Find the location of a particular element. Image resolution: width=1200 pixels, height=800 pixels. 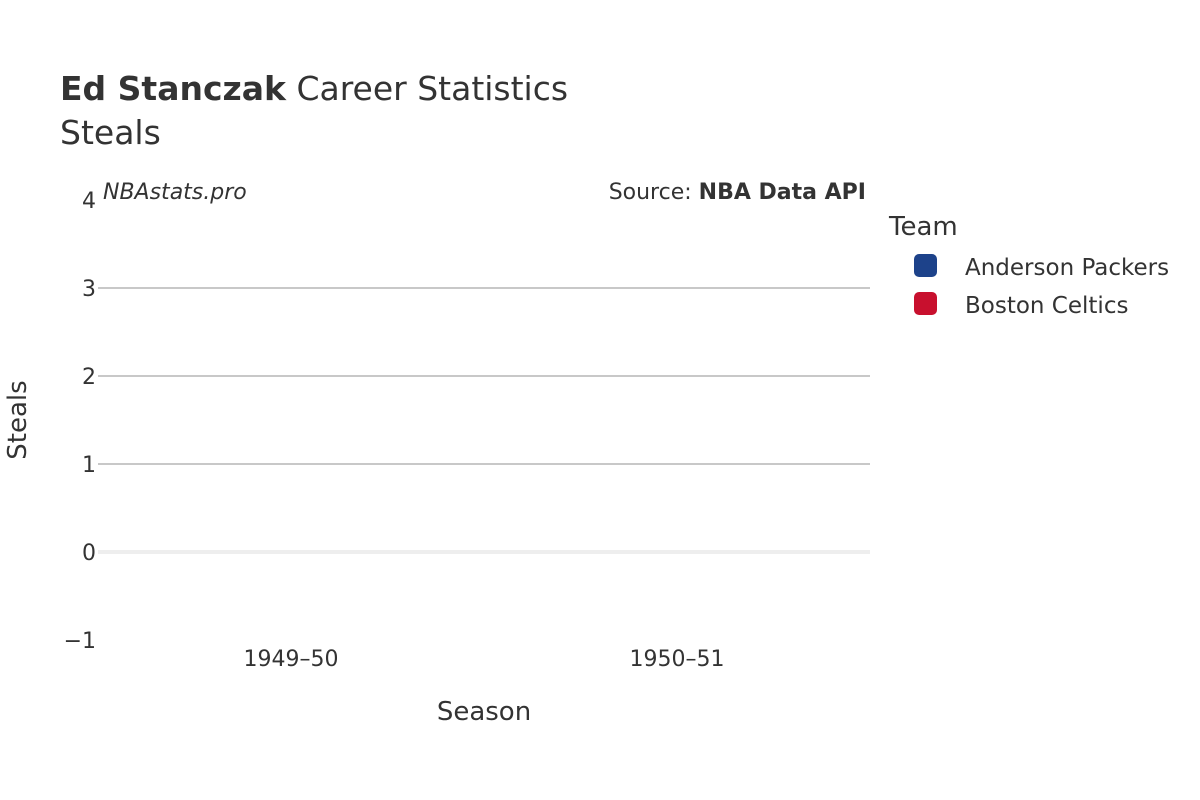

chart-title: Ed Stanczak Career Statistics is located at coordinates (314, 88).